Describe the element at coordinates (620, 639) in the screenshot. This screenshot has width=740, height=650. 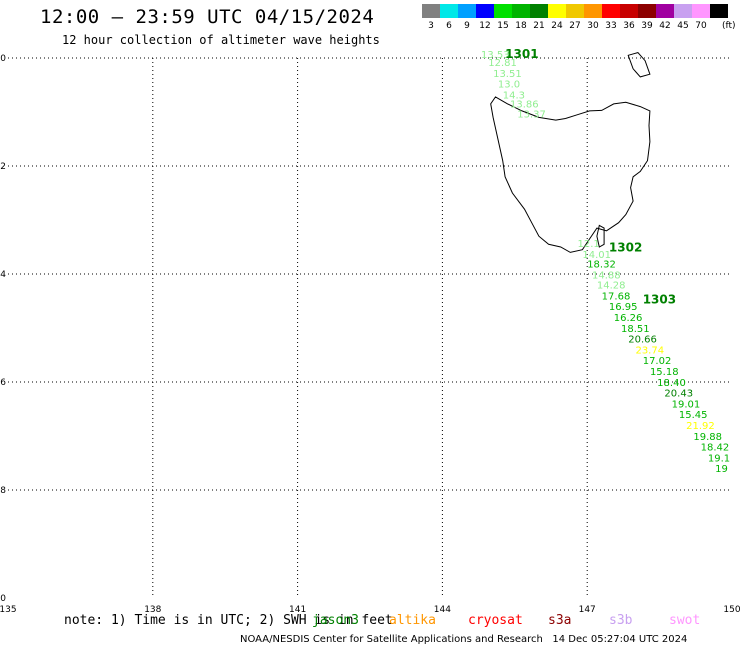
I see `generated-timestamp: 14 Dec 05:27:04 UTC 2024` at that location.